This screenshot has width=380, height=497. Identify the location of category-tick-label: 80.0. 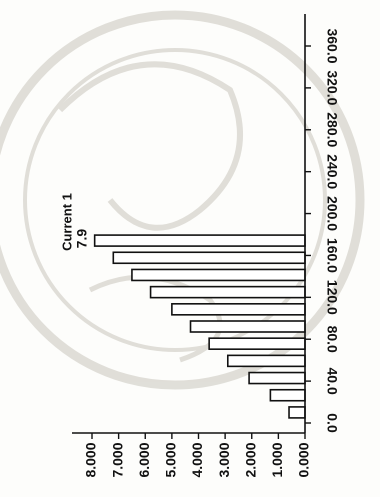
(332, 339).